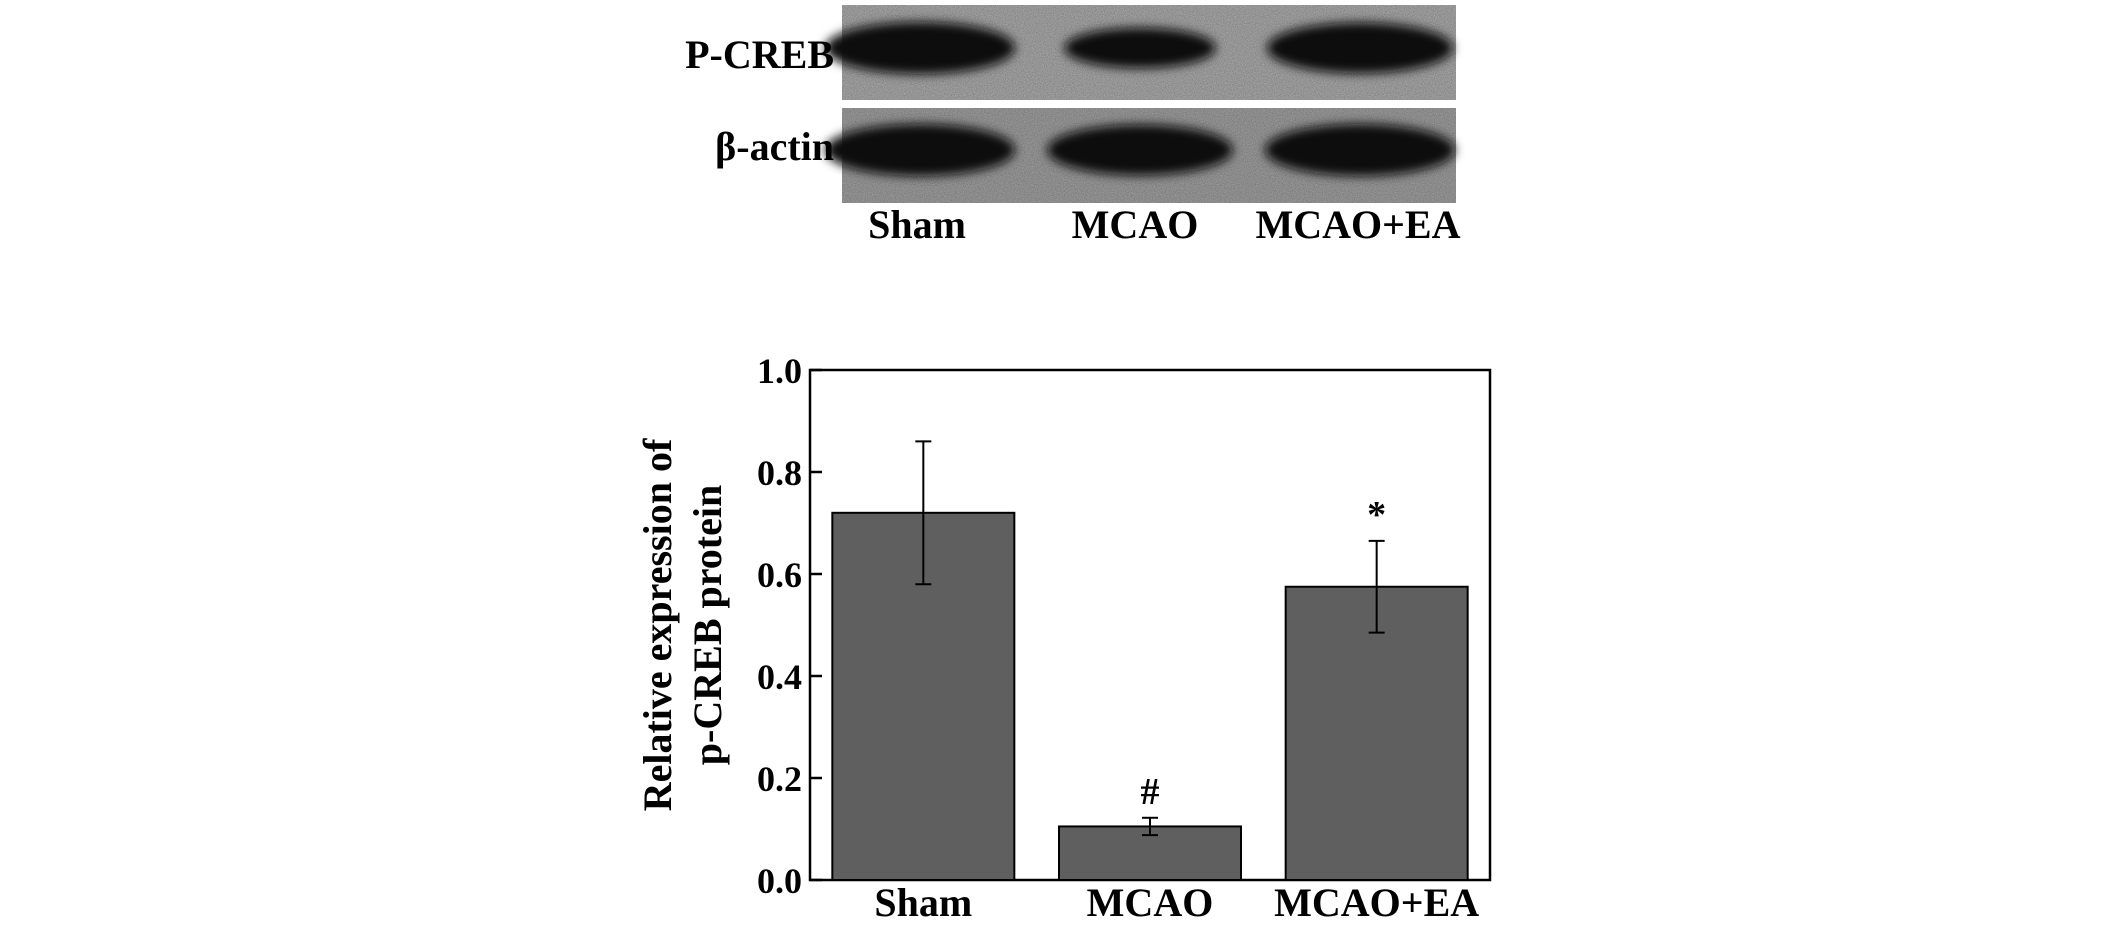 The height and width of the screenshot is (926, 2126). I want to click on western-blot: P-CREB β-actin Sham MCAO MCAO+EA, so click(1073, 126).